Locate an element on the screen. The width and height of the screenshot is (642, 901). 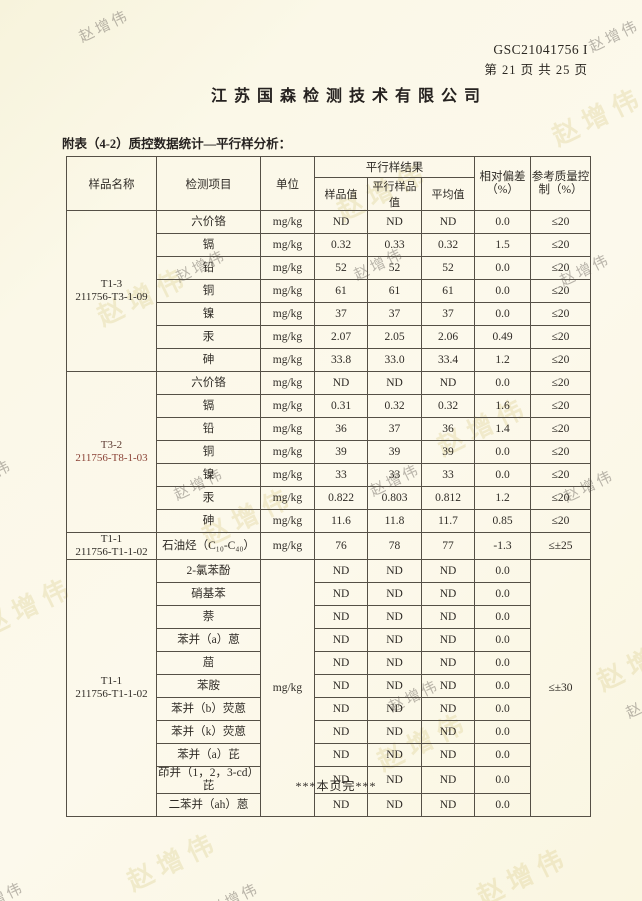
cell-parallel-value: 39 is located at coordinates (394, 452).